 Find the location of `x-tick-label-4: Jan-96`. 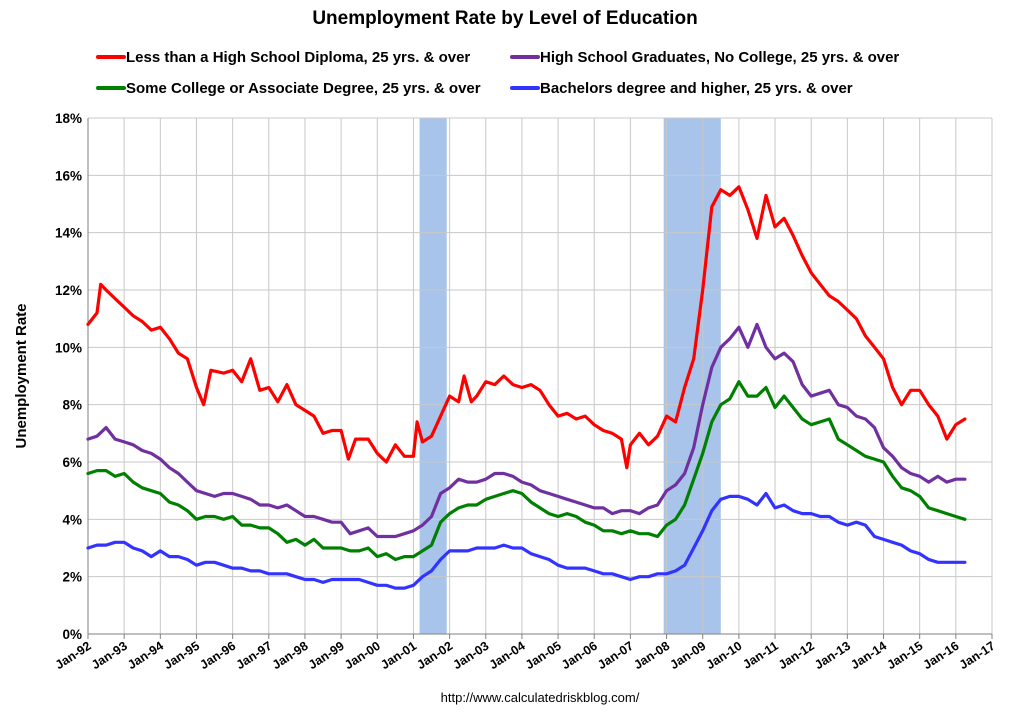

x-tick-label-4: Jan-96 is located at coordinates (217, 655).